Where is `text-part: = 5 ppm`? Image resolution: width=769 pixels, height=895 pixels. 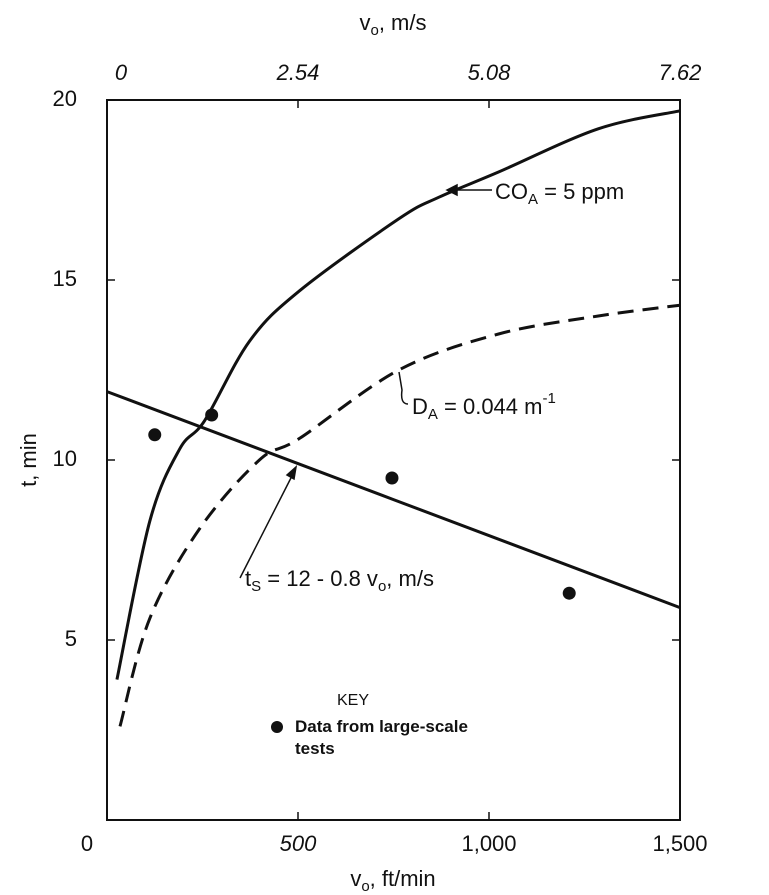 text-part: = 5 ppm is located at coordinates (581, 191).